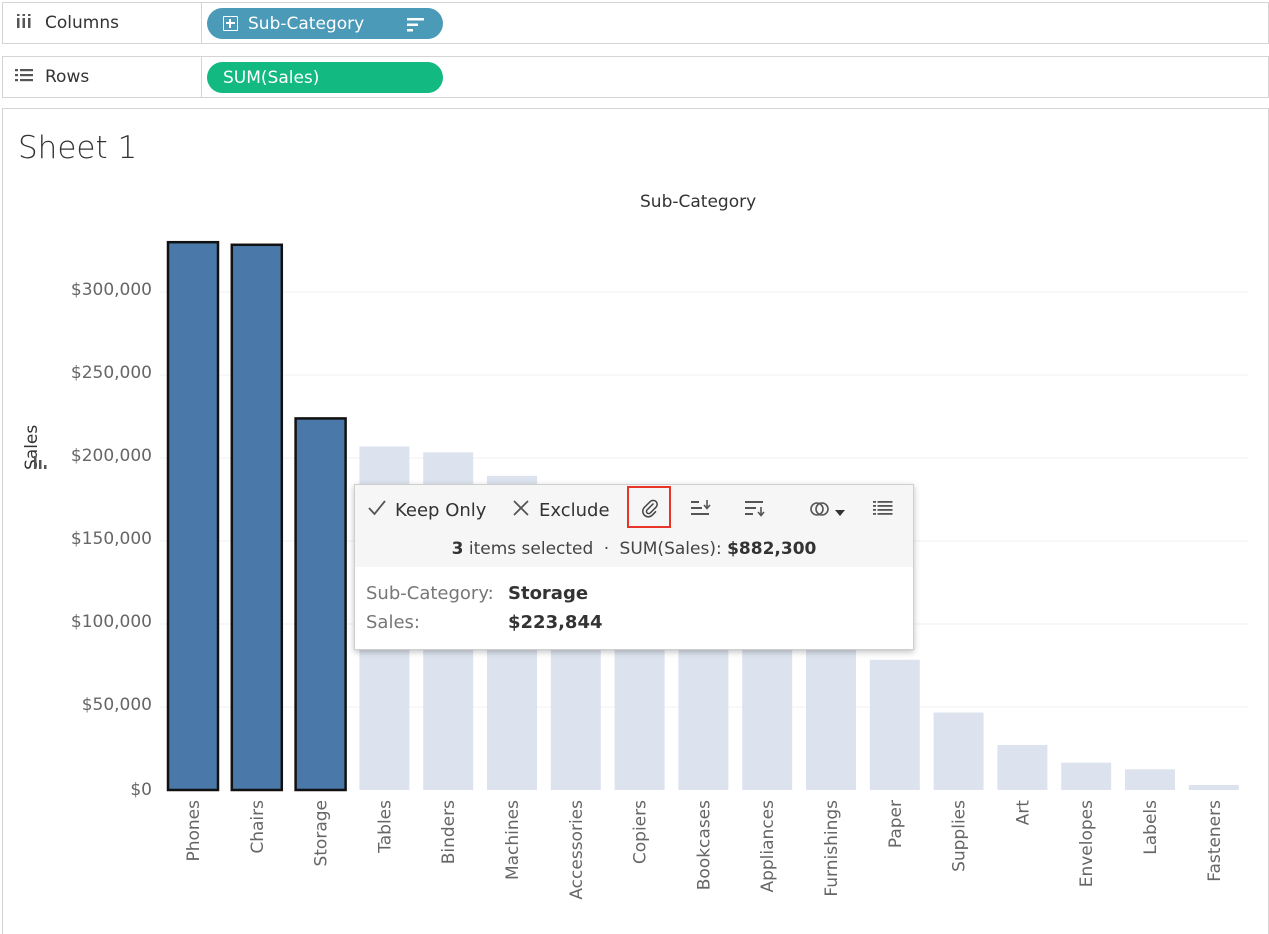  I want to click on x-tick-label: Accessories, so click(577, 850).